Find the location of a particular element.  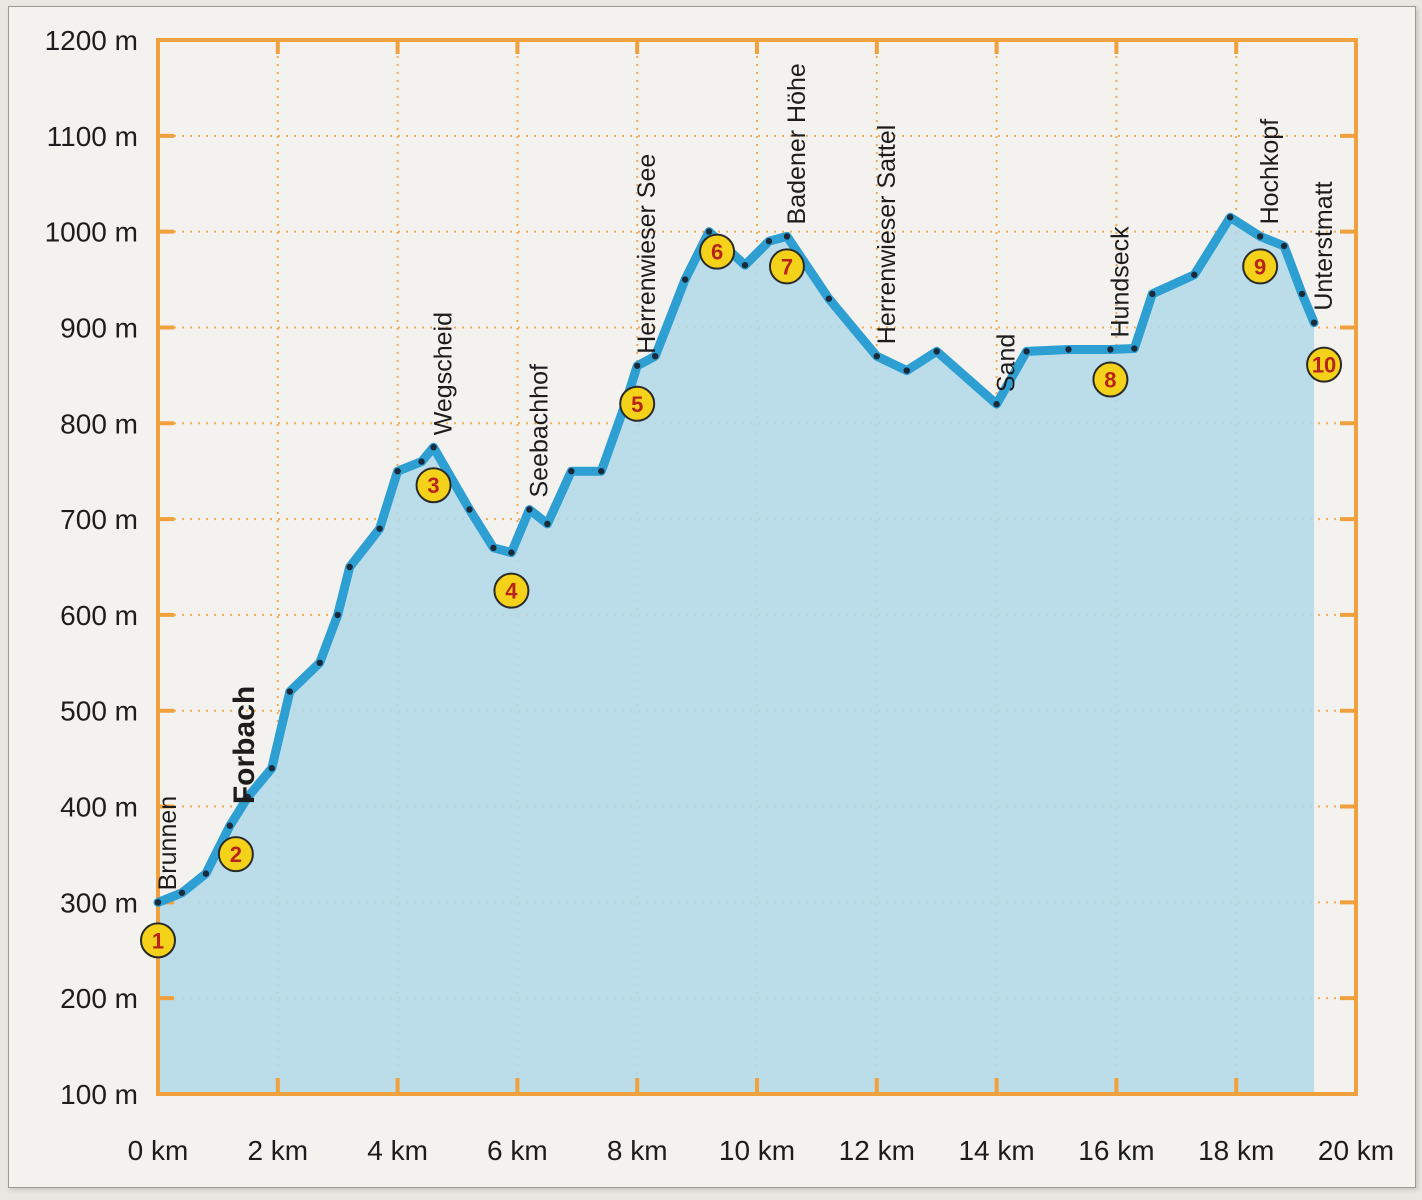

place-label: Badener Höhe is located at coordinates (797, 143).